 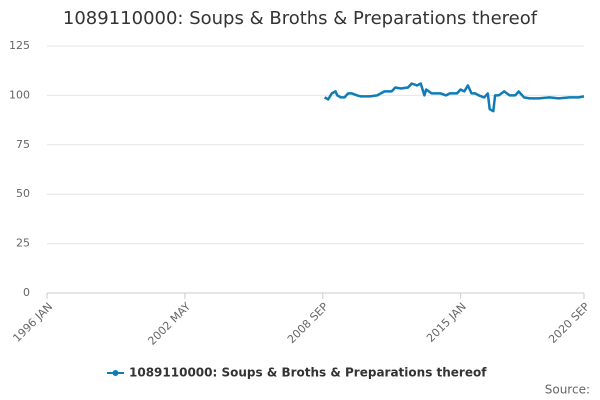 What do you see at coordinates (446, 322) in the screenshot?
I see `x-tick-label: 2015 JAN` at bounding box center [446, 322].